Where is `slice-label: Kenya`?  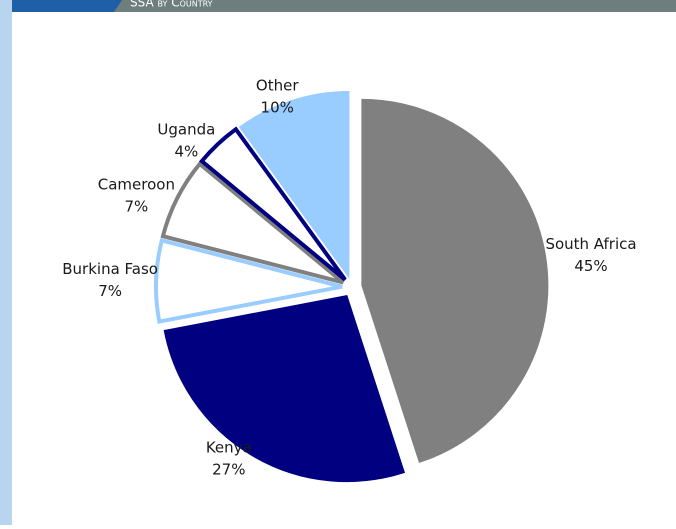 slice-label: Kenya is located at coordinates (229, 448).